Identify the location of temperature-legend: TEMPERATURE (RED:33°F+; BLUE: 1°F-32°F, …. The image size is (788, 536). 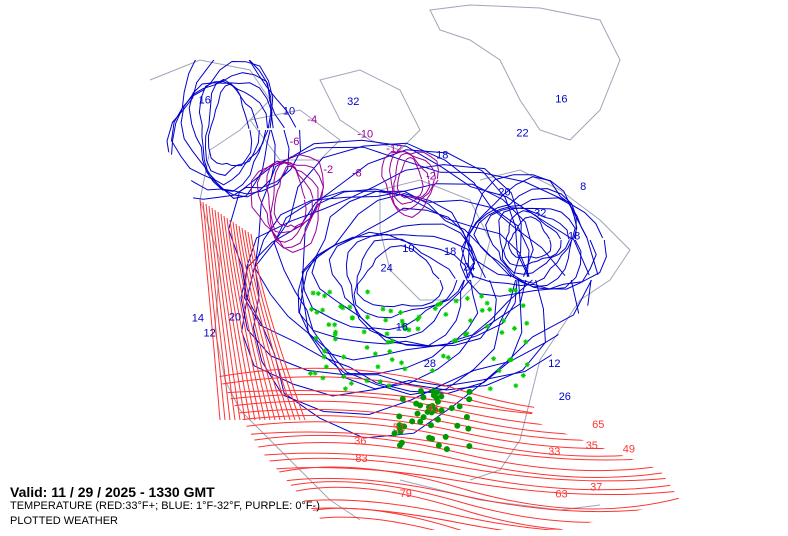
(165, 506).